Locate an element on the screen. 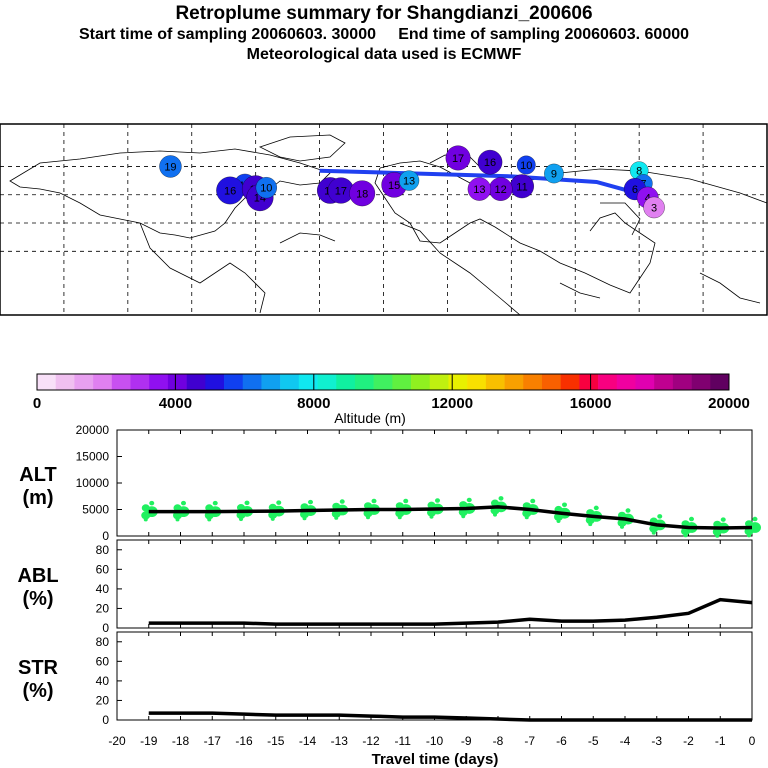  plume-marker: 17 is located at coordinates (340, 190).